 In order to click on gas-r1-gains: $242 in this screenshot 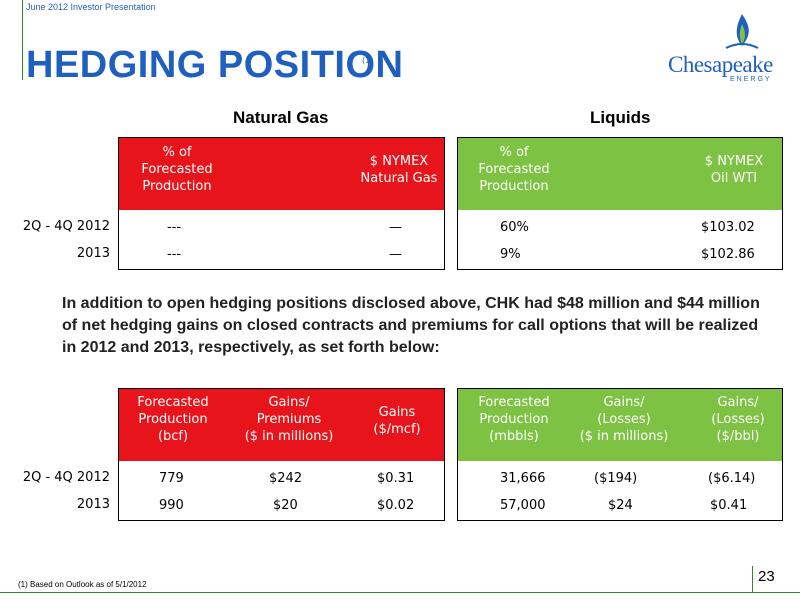, I will do `click(286, 478)`.